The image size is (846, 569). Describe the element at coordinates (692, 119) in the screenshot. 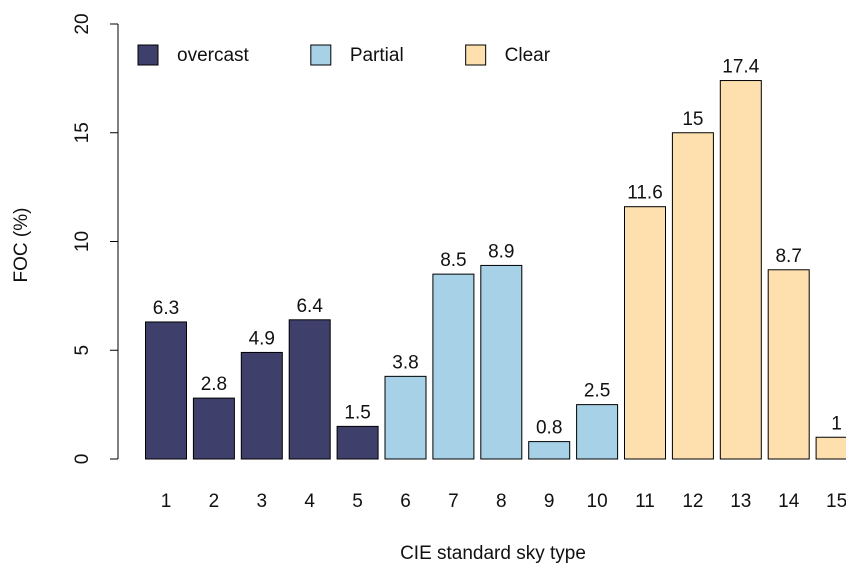

I see `value-label: 15` at that location.